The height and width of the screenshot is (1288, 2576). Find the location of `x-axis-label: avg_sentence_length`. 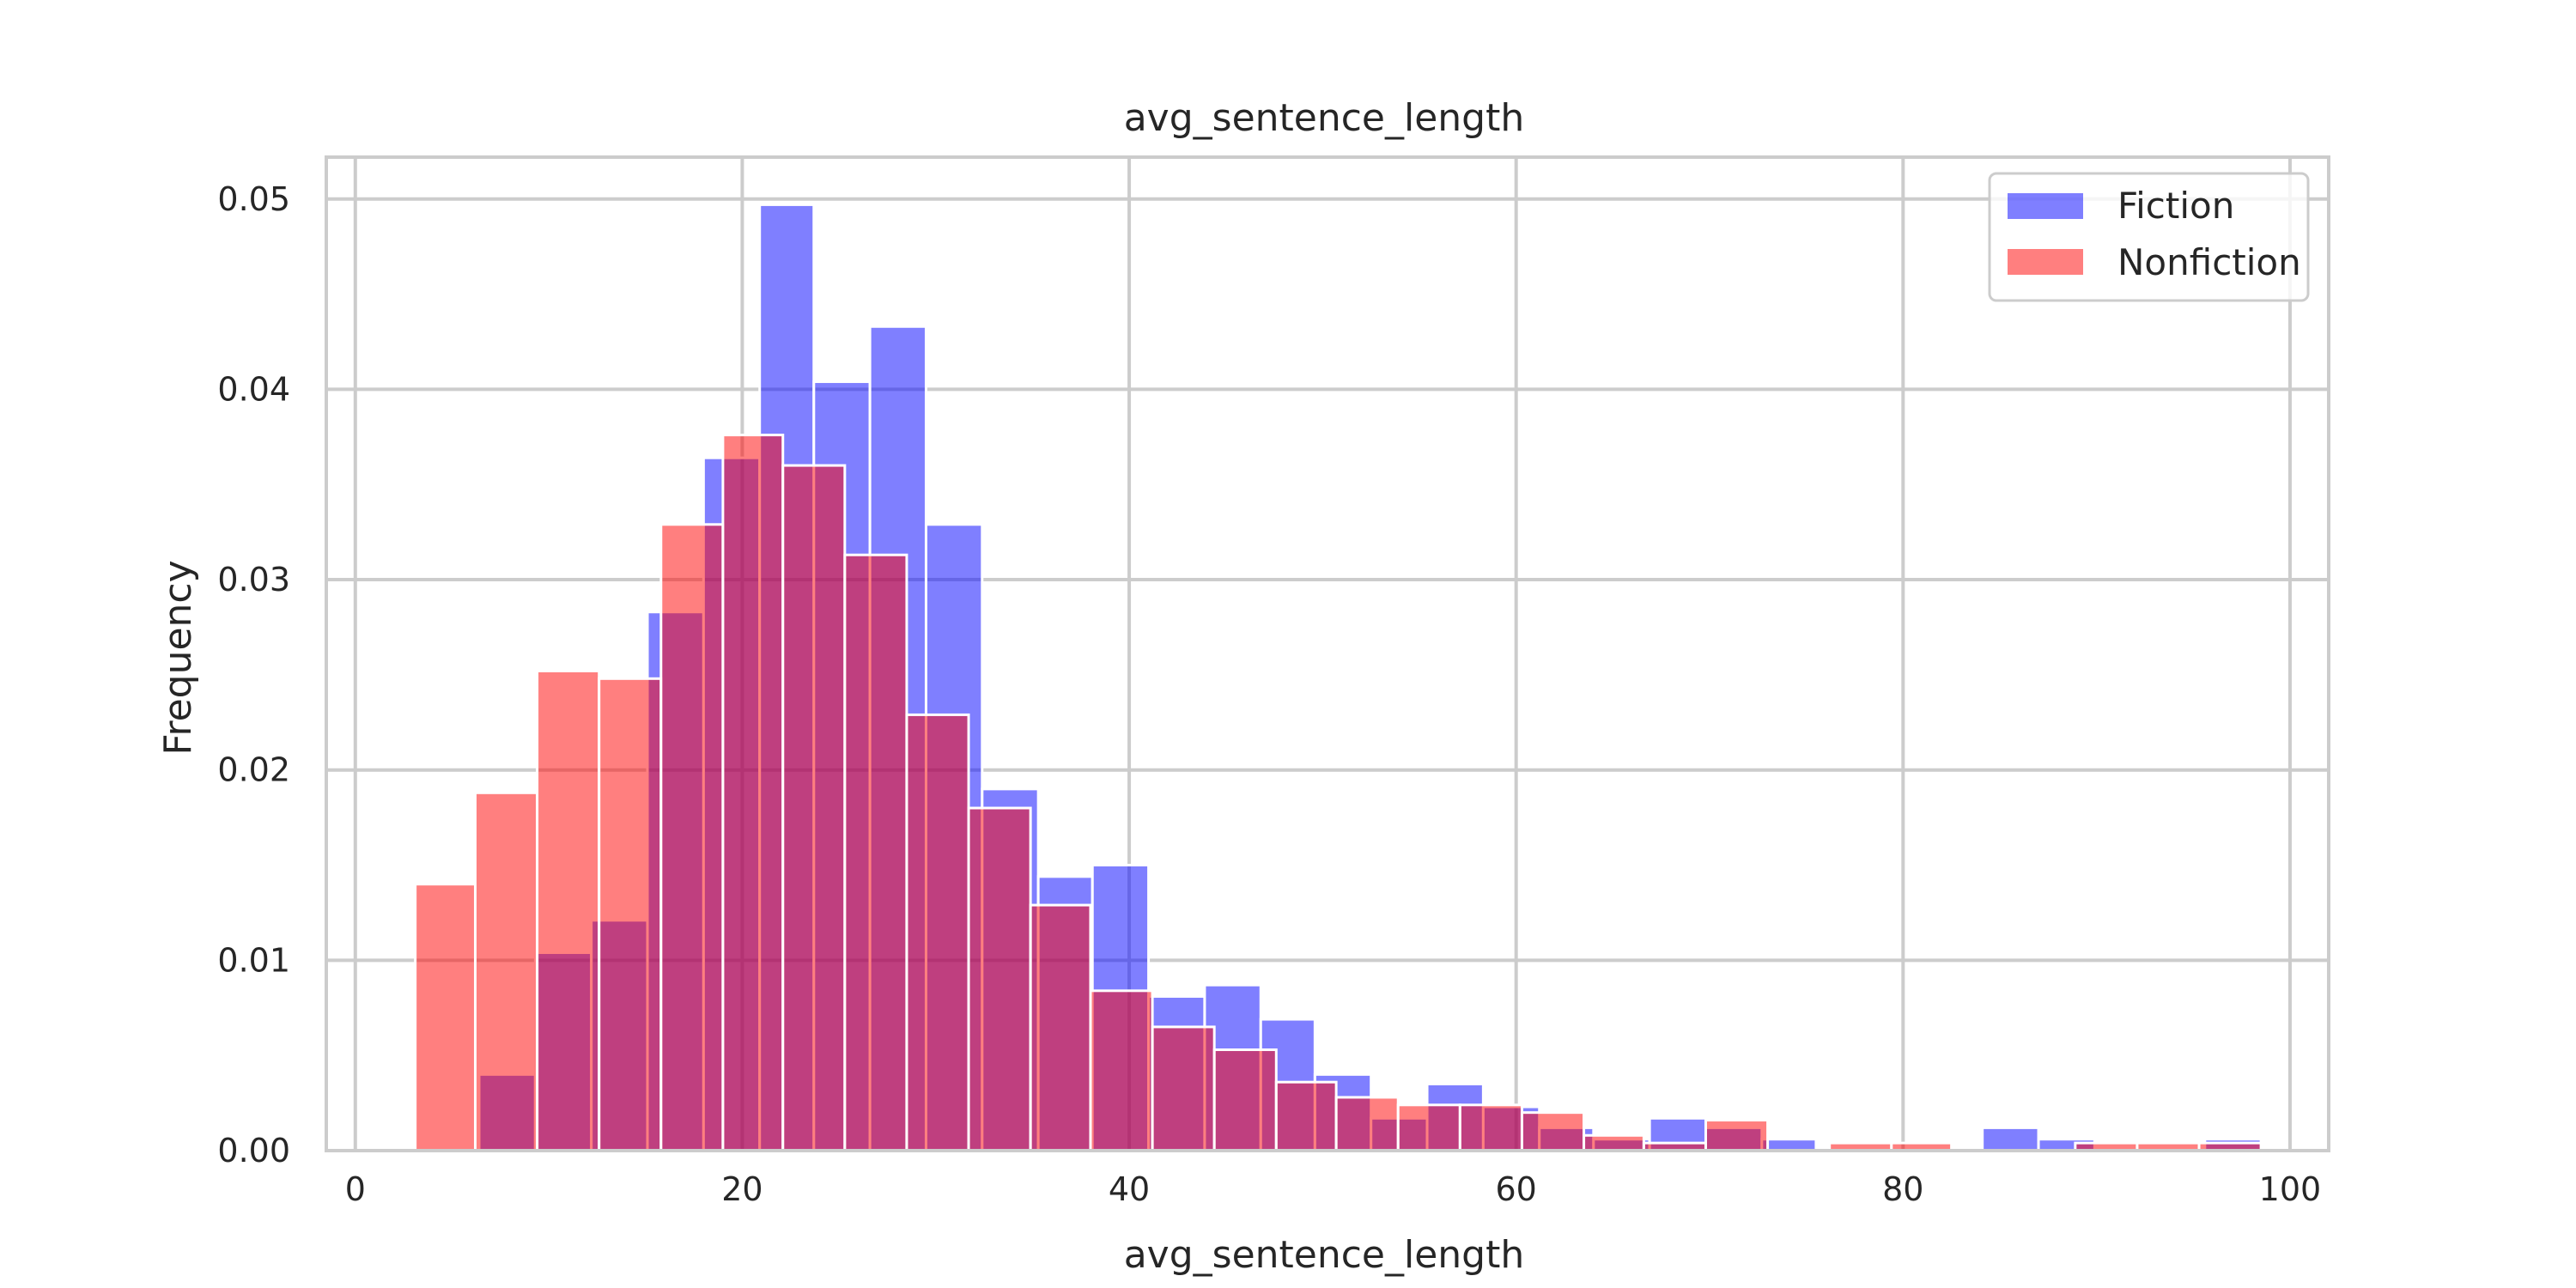

x-axis-label: avg_sentence_length is located at coordinates (1324, 1255).